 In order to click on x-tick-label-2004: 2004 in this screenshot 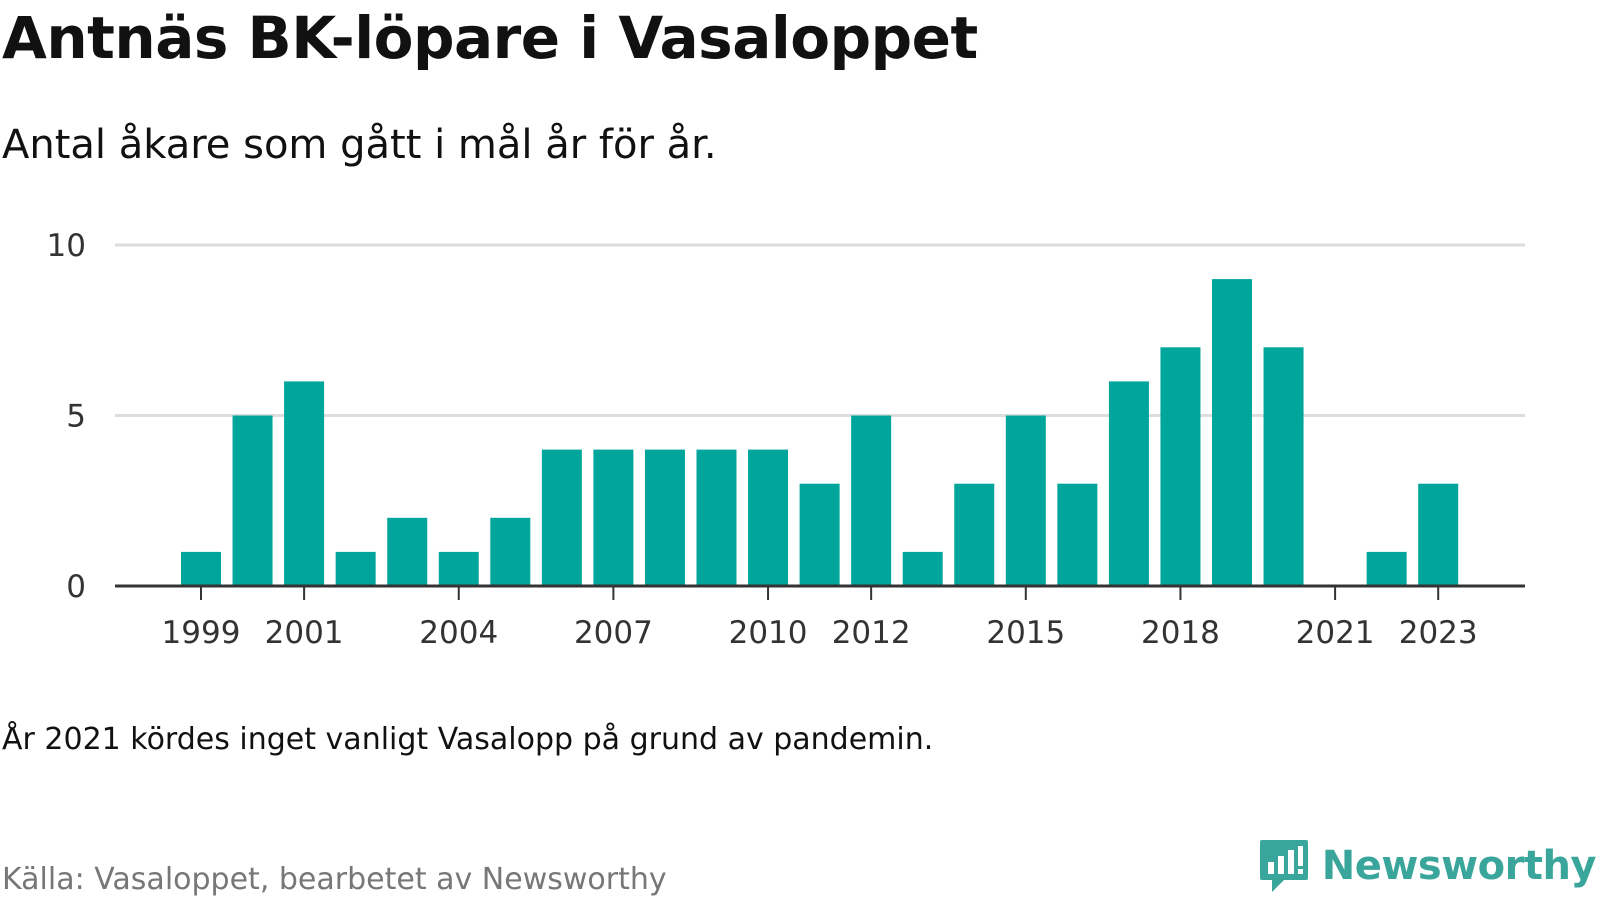, I will do `click(458, 633)`.